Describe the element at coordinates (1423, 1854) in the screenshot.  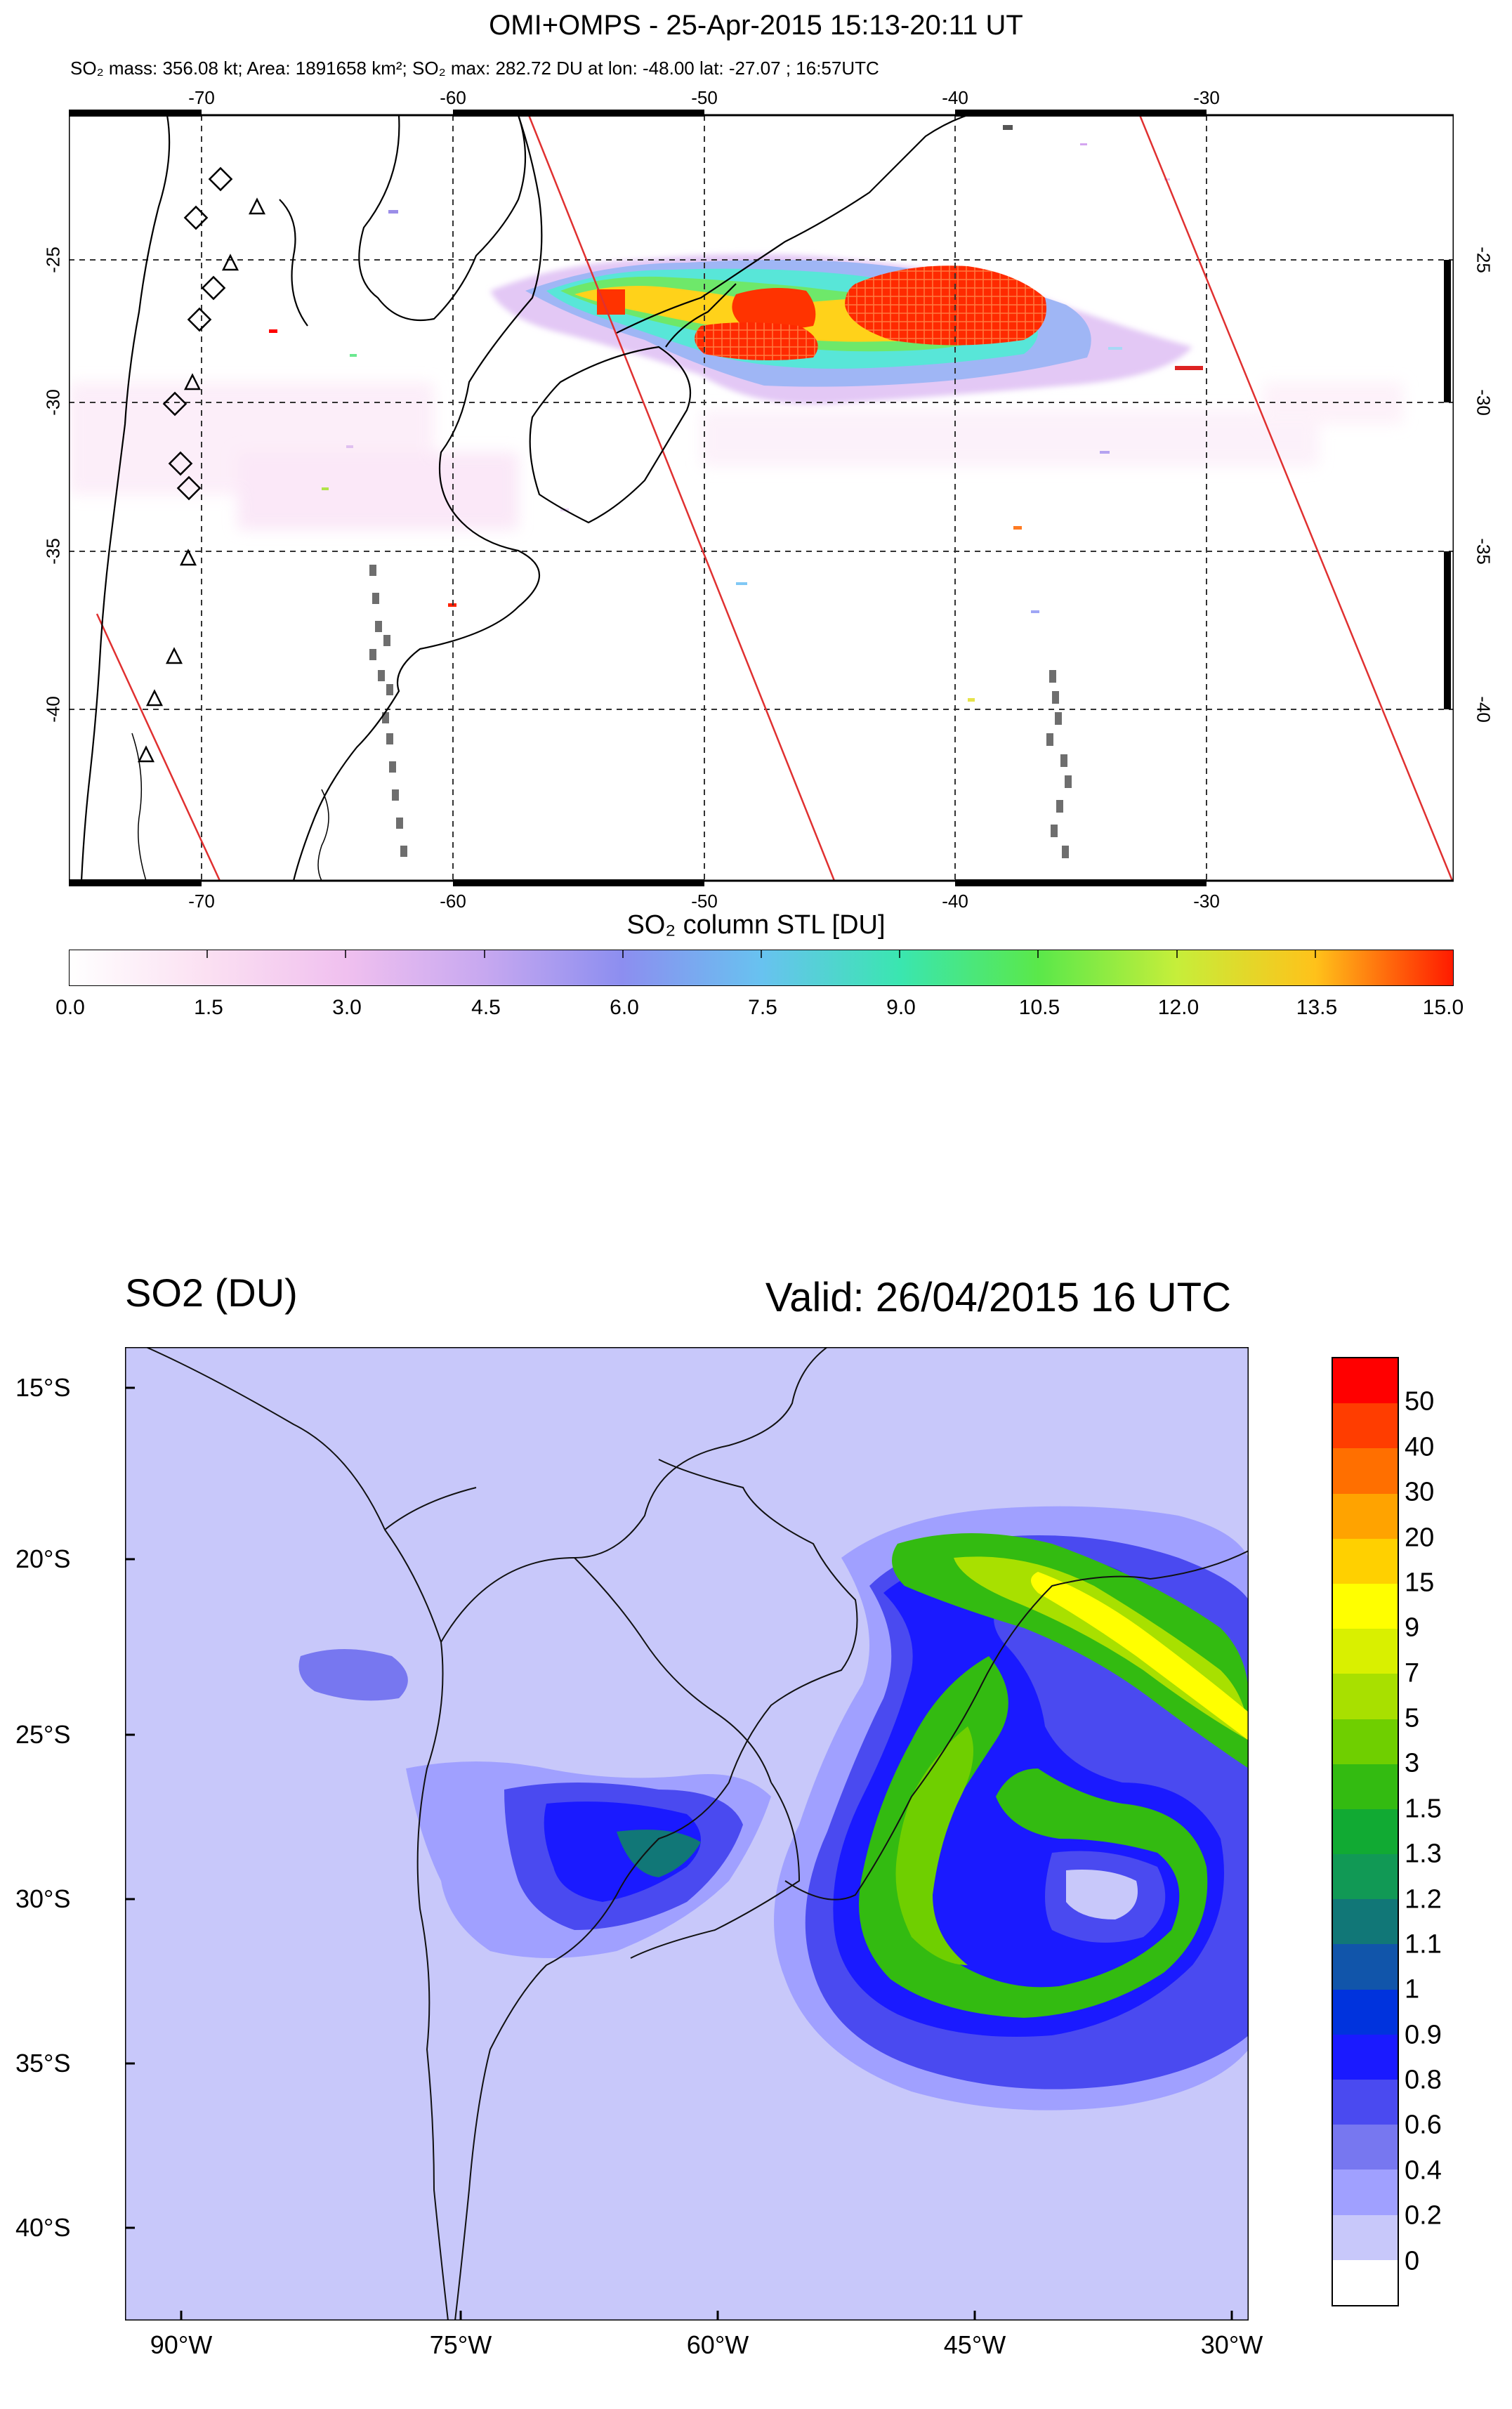
I see `legend2-level-label: 1.3` at that location.